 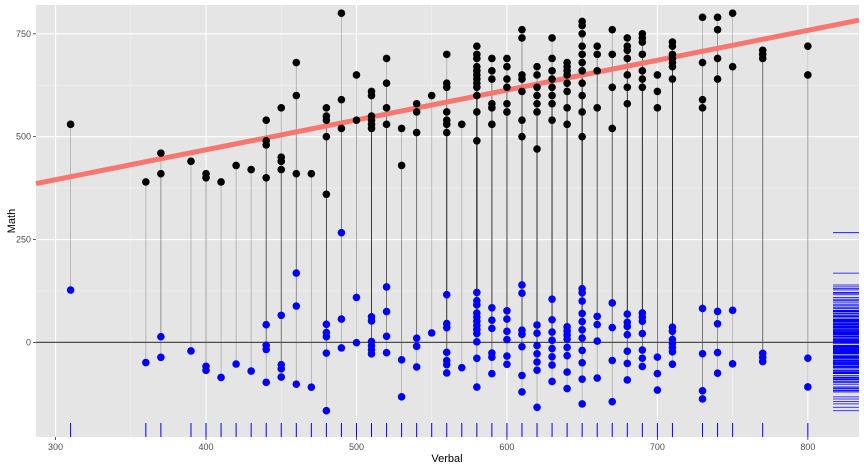 I want to click on x-tick-label: 300, so click(x=55, y=447).